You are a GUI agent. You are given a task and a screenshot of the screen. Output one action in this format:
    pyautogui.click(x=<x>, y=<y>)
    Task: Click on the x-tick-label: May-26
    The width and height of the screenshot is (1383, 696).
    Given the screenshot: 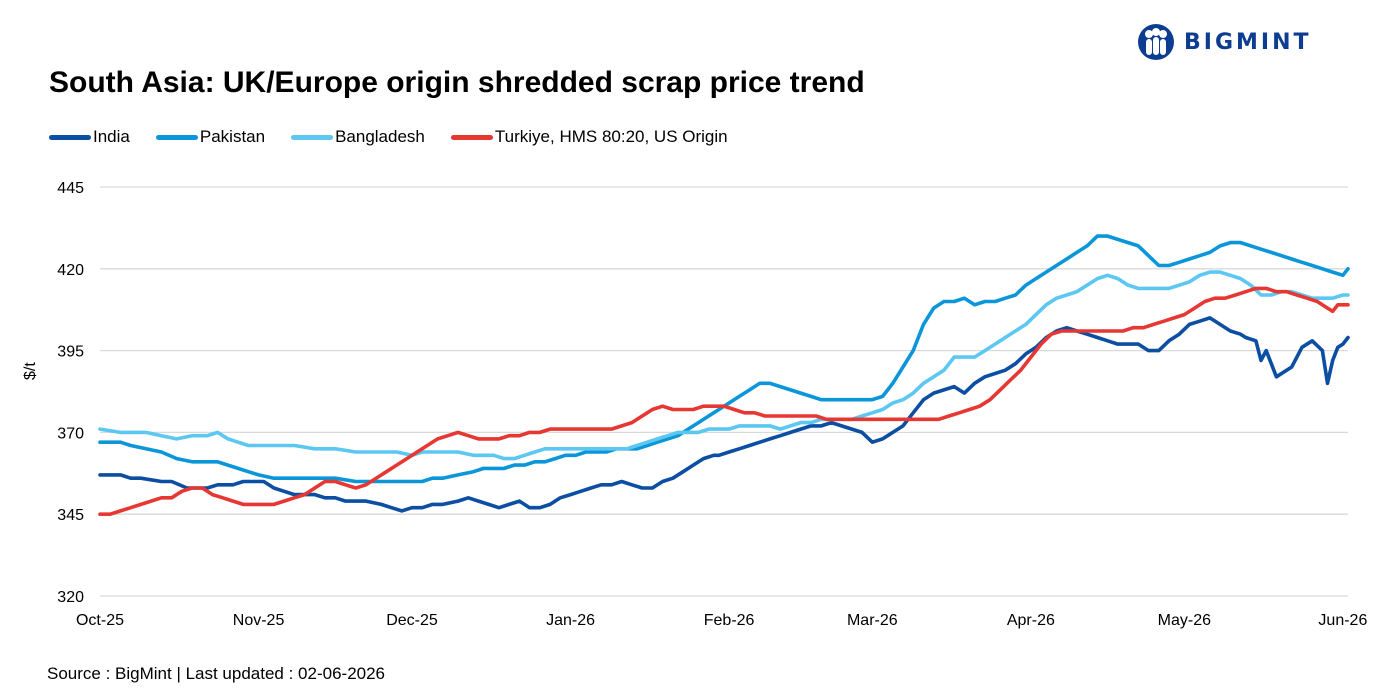 What is the action you would take?
    pyautogui.click(x=1184, y=620)
    